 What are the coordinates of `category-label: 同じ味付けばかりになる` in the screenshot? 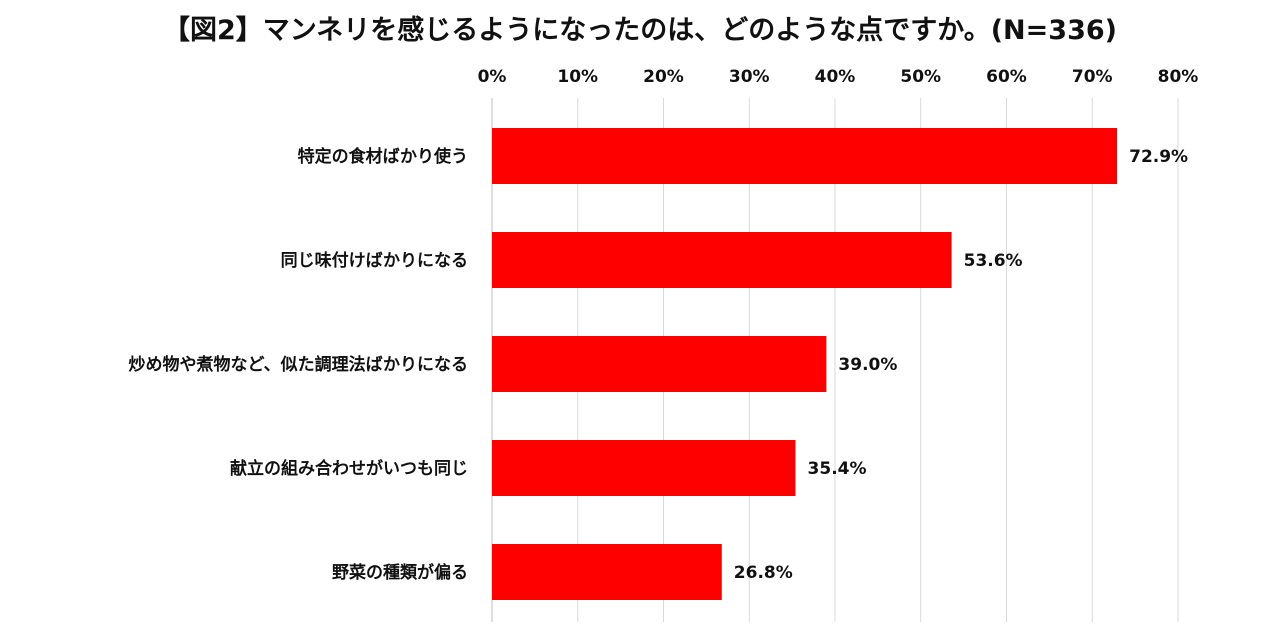 It's located at (374, 260).